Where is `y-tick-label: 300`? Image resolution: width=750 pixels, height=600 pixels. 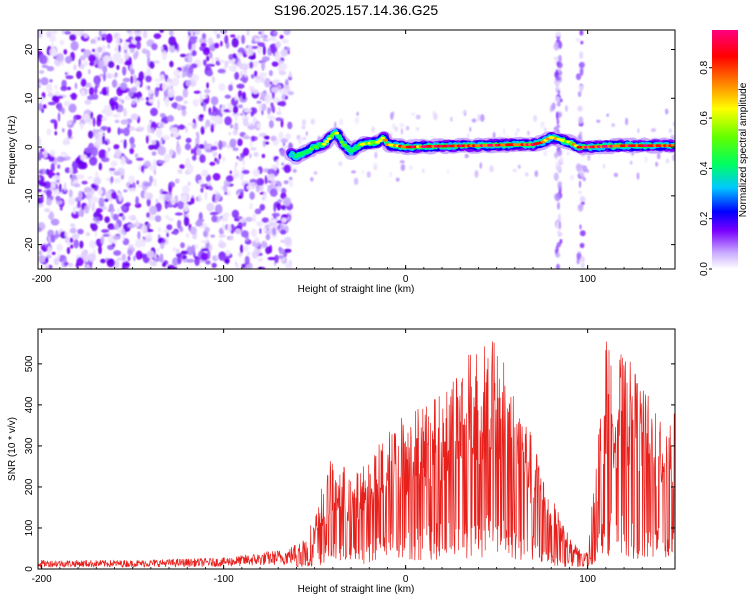 y-tick-label: 300 is located at coordinates (29, 445).